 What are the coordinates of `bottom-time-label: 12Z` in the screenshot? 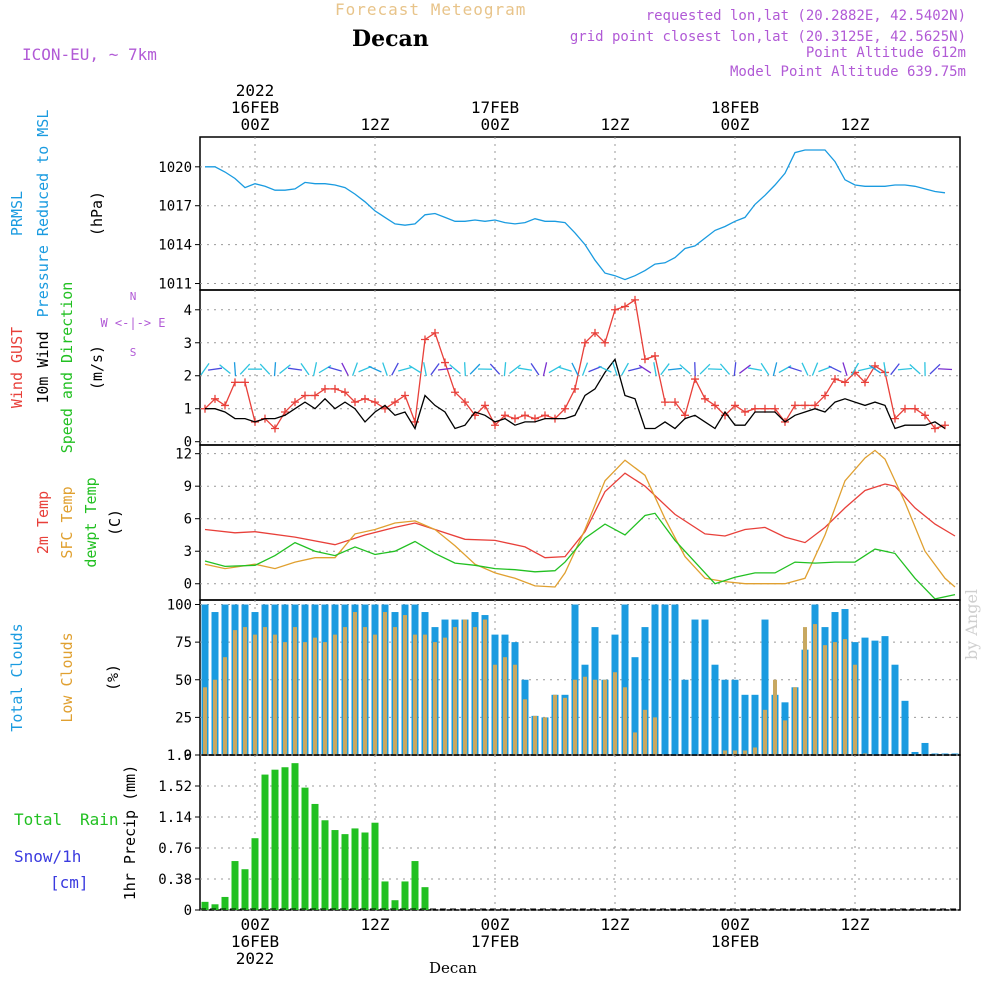 It's located at (375, 924).